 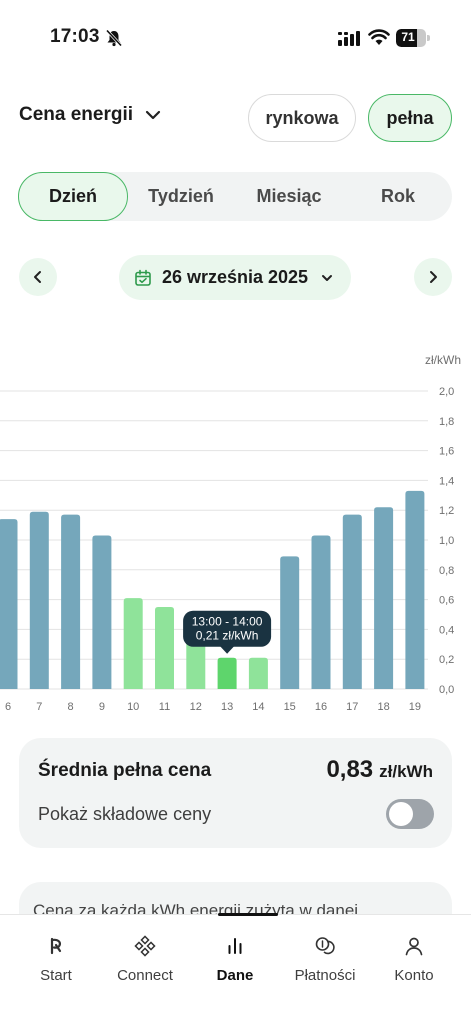 I want to click on tab-connect-label: Connect, so click(x=145, y=975).